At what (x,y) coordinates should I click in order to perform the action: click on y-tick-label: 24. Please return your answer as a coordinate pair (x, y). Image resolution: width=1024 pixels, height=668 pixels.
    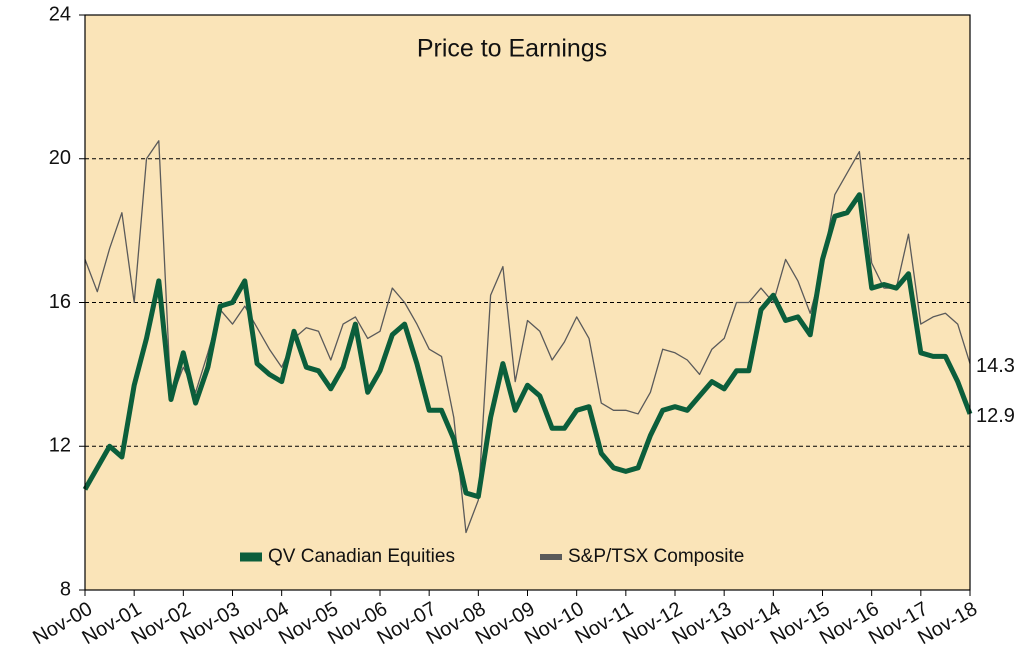
    Looking at the image, I should click on (60, 14).